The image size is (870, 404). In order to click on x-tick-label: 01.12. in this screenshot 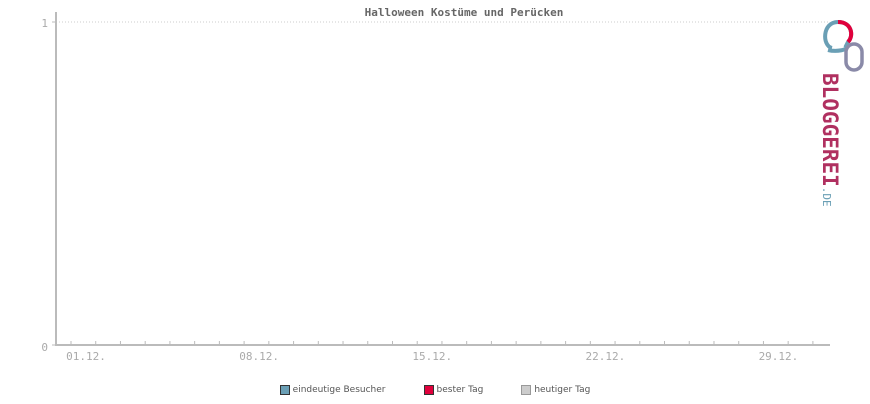, I will do `click(86, 356)`.